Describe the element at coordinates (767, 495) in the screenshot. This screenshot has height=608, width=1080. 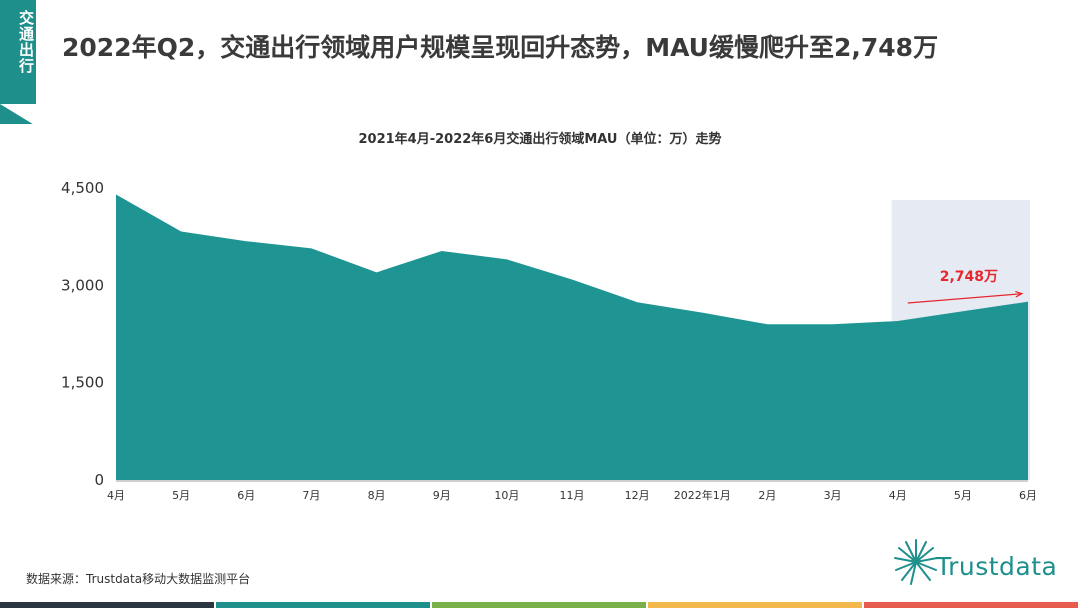
I see `x-tick-label: 2月` at that location.